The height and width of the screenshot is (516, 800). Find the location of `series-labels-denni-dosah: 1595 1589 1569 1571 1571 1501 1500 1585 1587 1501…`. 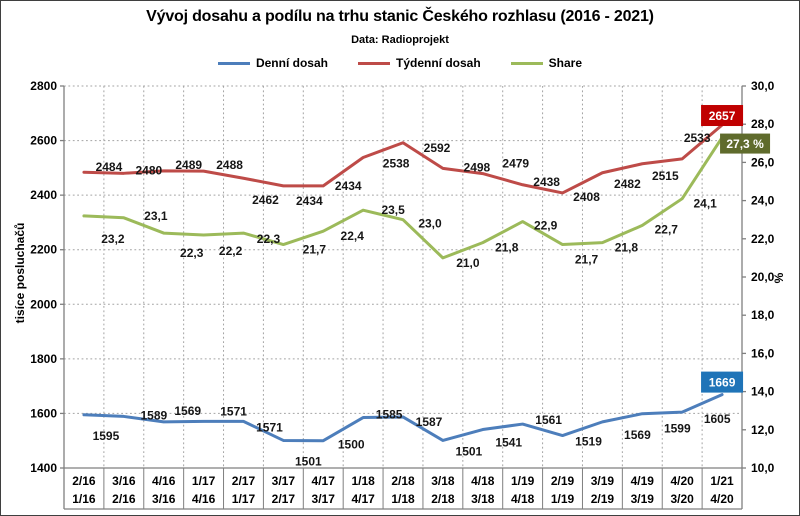

series-labels-denni-dosah: 1595 1589 1569 1571 1571 1501 1500 1585 1587 1501… is located at coordinates (412, 436).